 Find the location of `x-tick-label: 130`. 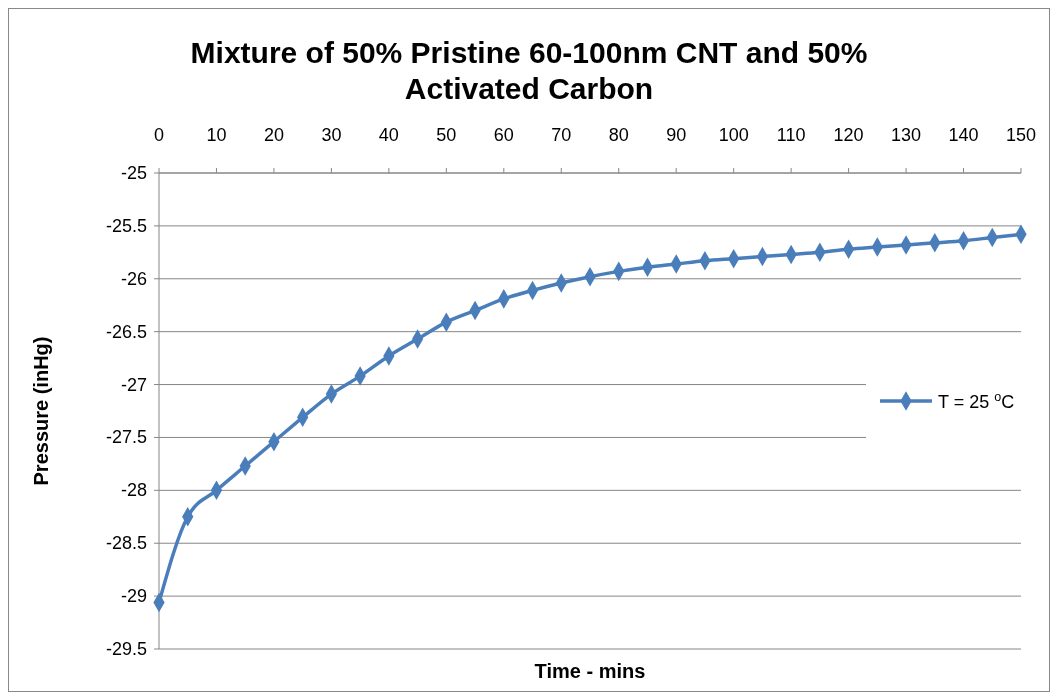

x-tick-label: 130 is located at coordinates (906, 135).